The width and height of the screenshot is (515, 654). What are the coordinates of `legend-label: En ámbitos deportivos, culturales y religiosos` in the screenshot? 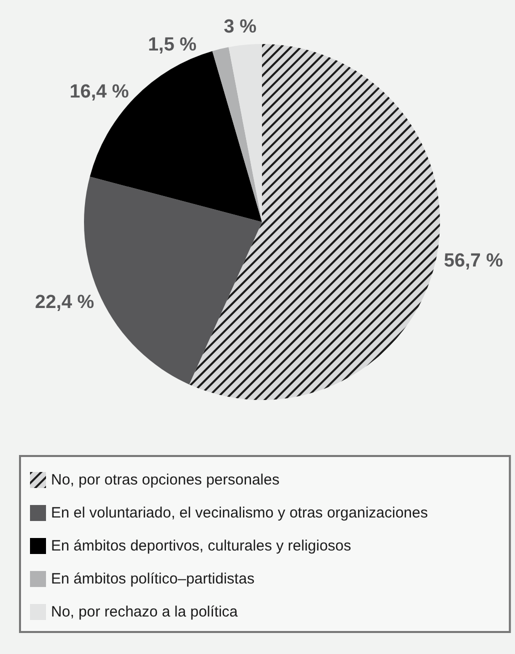 It's located at (201, 546).